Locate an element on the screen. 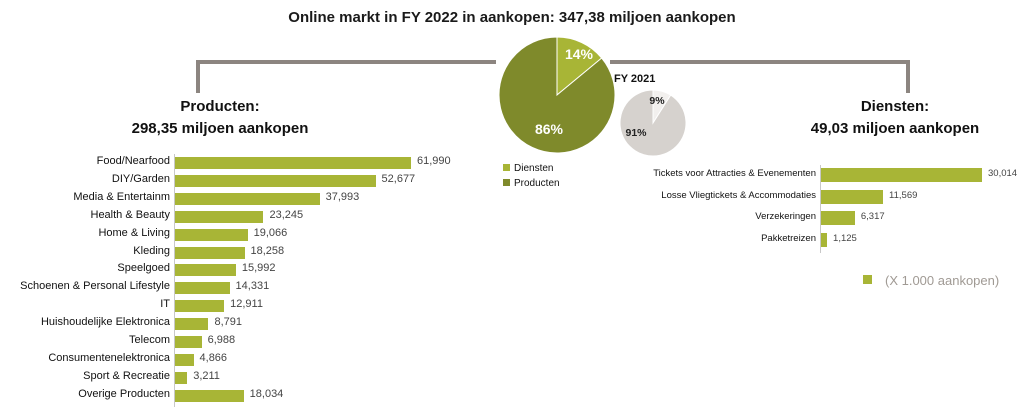 Image resolution: width=1024 pixels, height=415 pixels. services-category-label: Tickets voor Attracties & Evenementen is located at coordinates (734, 173).